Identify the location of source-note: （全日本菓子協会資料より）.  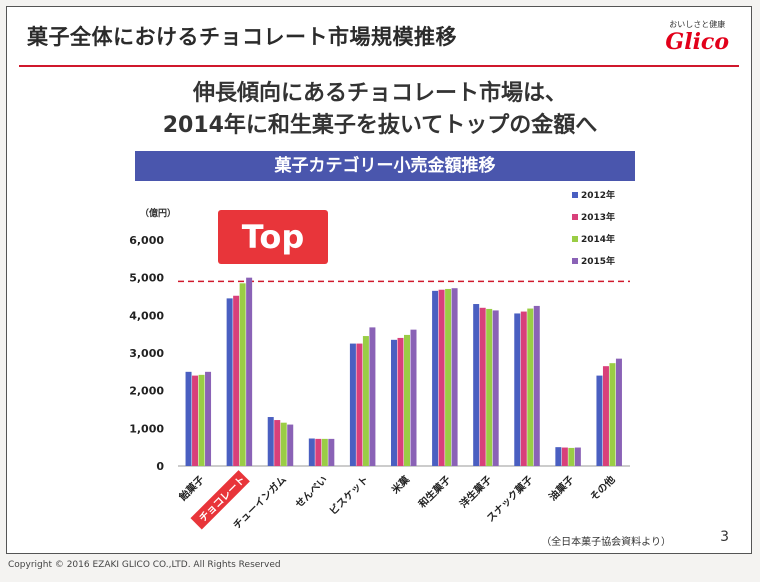
(606, 542).